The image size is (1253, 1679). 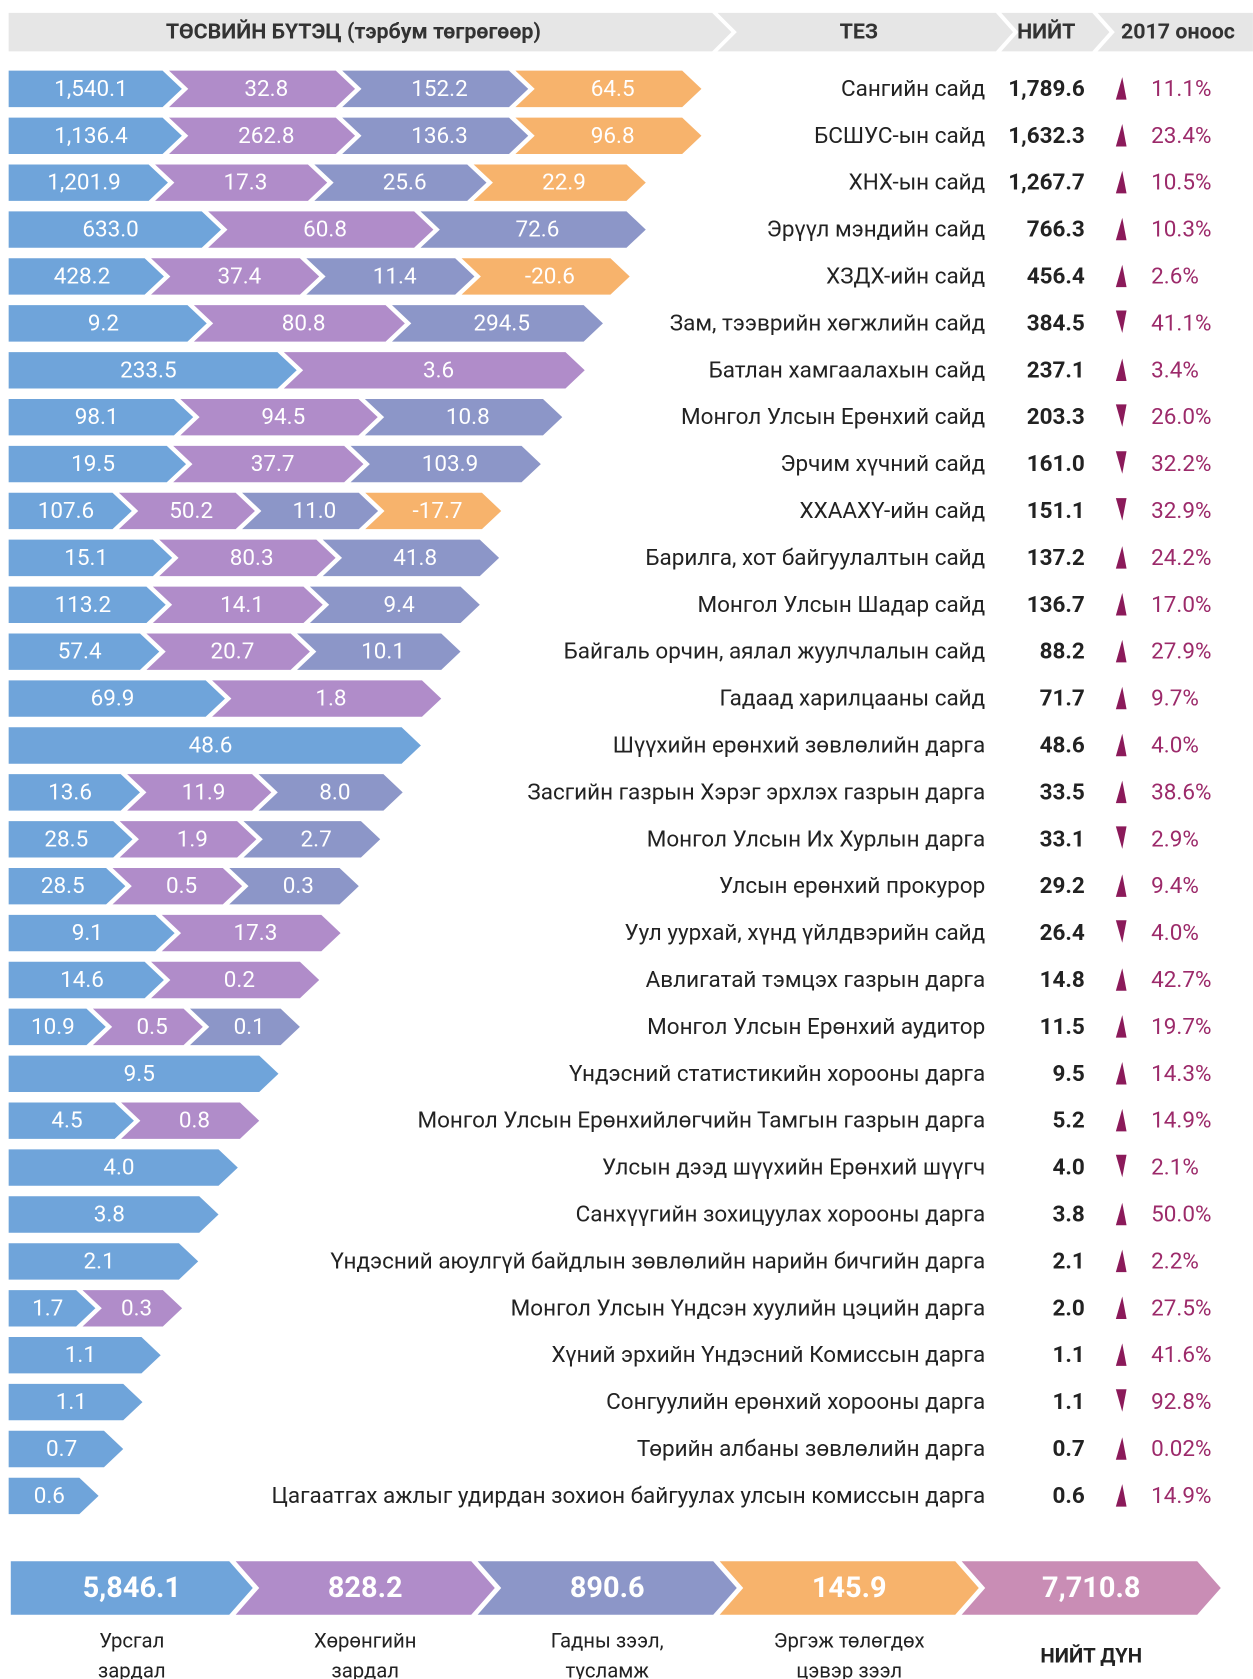 What do you see at coordinates (439, 89) in the screenshot?
I see `segment-value: 152.2` at bounding box center [439, 89].